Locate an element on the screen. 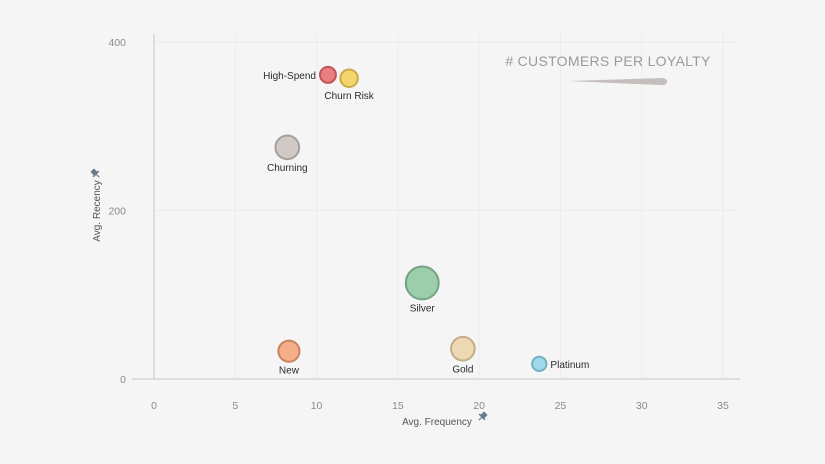 This screenshot has width=825, height=464. x-axis-title: Avg. Frequency is located at coordinates (437, 422).